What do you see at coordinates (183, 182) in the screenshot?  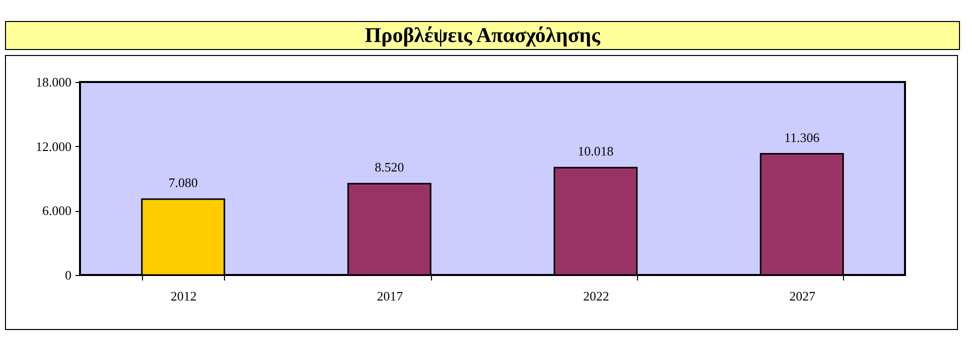 I see `data-label: 7.080` at bounding box center [183, 182].